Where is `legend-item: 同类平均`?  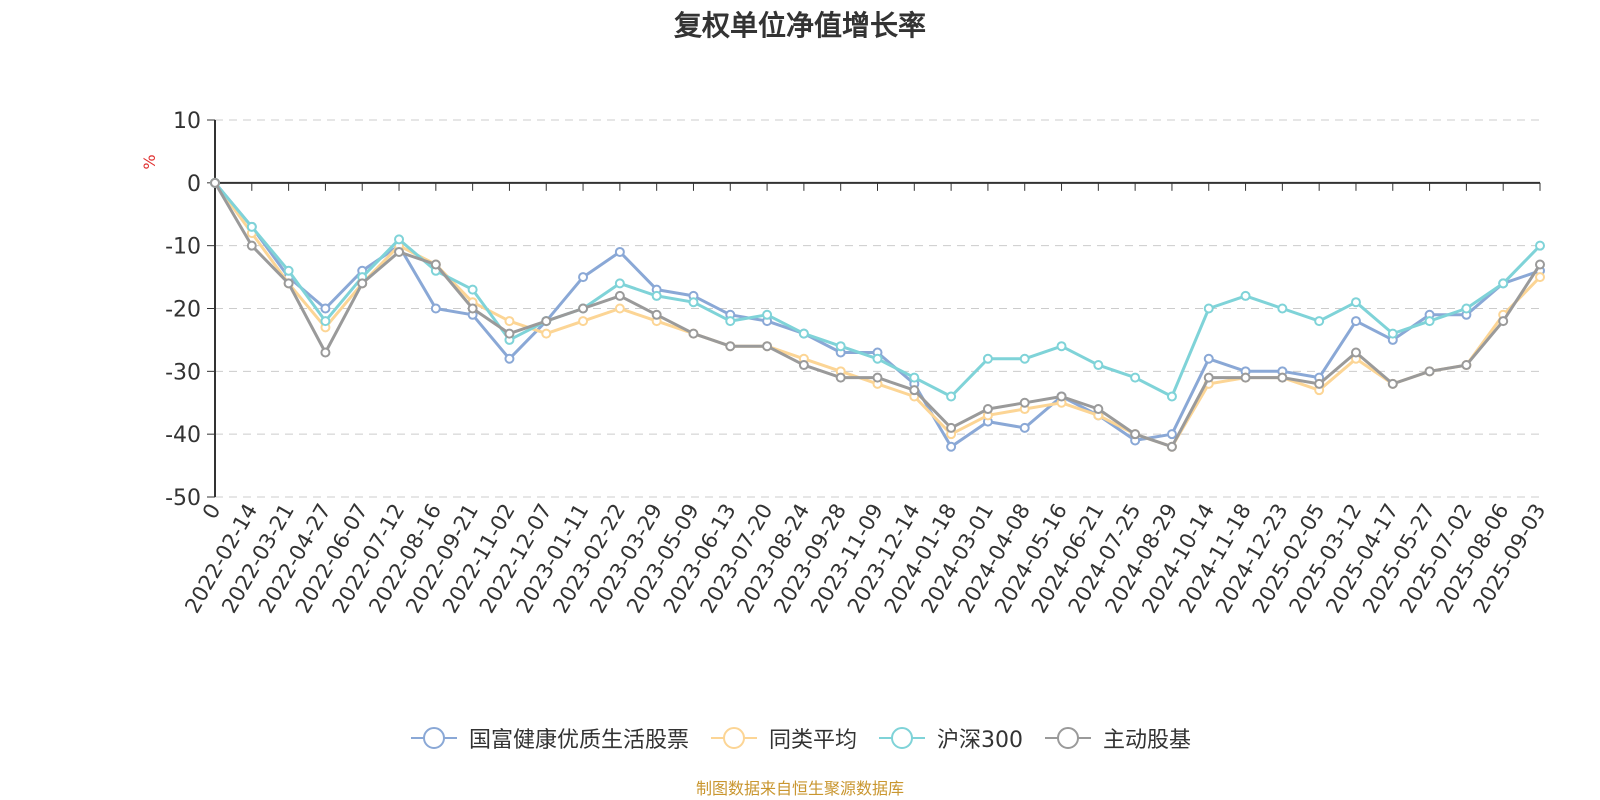 legend-item: 同类平均 is located at coordinates (783, 738).